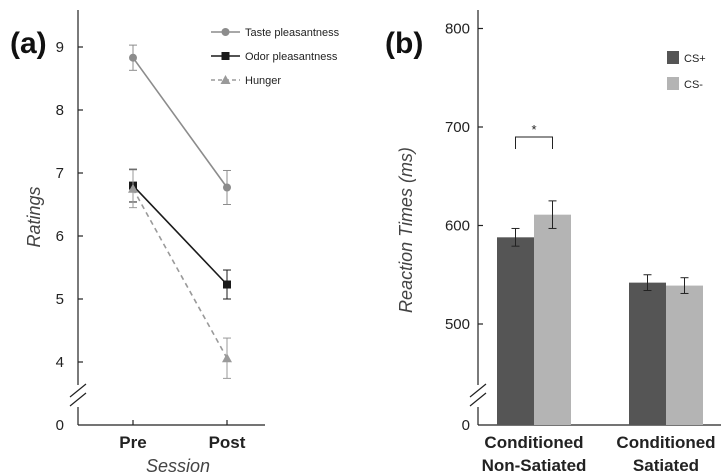 This screenshot has width=721, height=476. What do you see at coordinates (28, 43) in the screenshot?
I see `panel-label: (a)` at bounding box center [28, 43].